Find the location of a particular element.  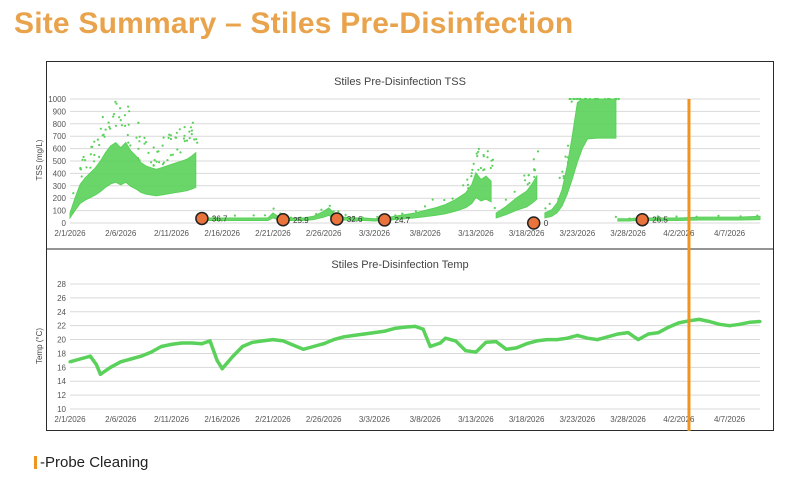

cleaning-point-label: 25.9 is located at coordinates (301, 220).